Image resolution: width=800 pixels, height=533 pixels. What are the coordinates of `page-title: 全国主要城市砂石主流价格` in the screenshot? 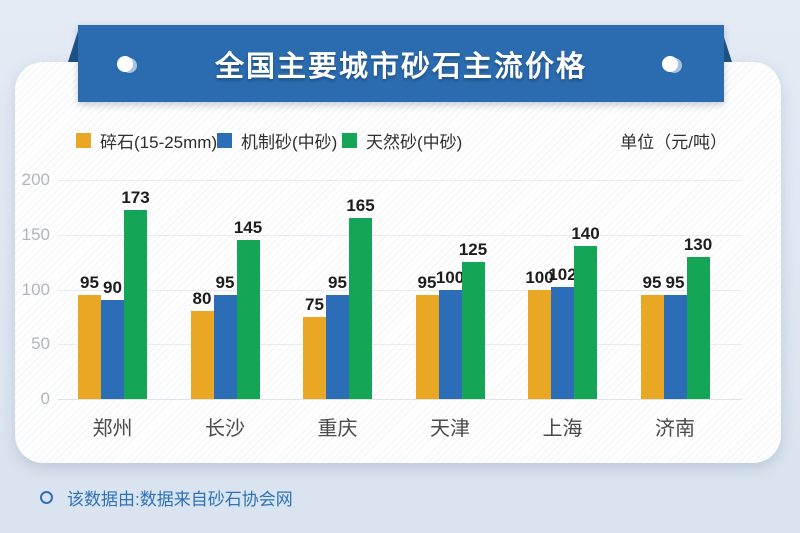 It's located at (400, 66).